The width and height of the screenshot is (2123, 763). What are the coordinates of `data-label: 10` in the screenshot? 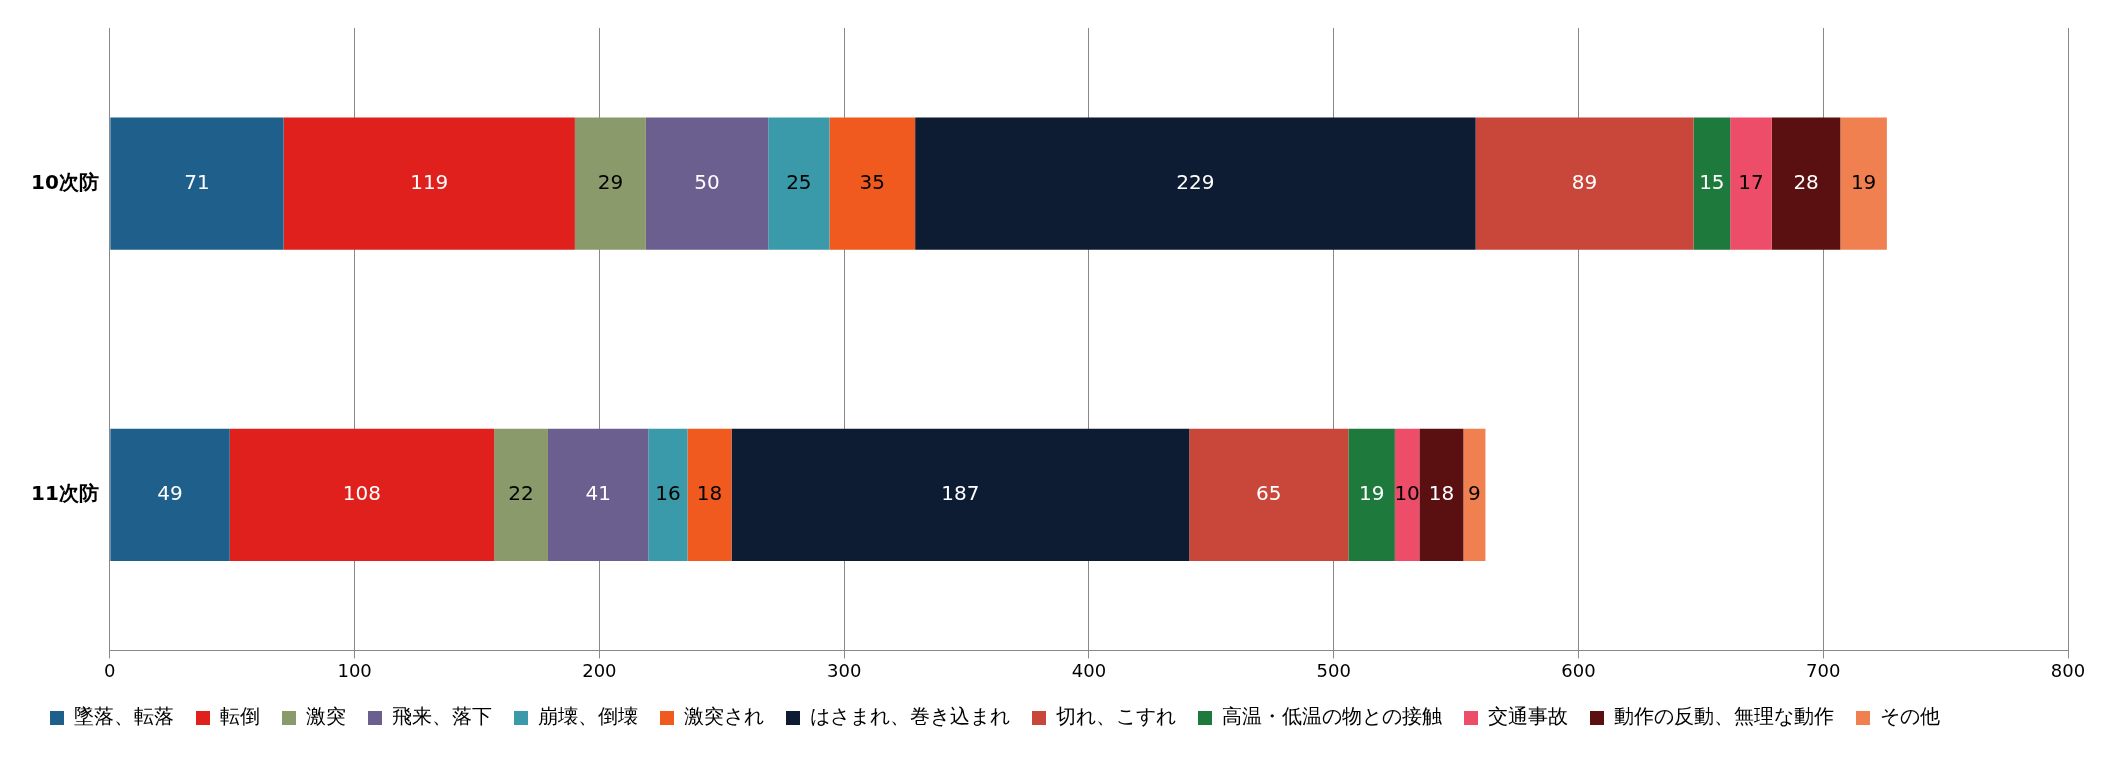 It's located at (1407, 493).